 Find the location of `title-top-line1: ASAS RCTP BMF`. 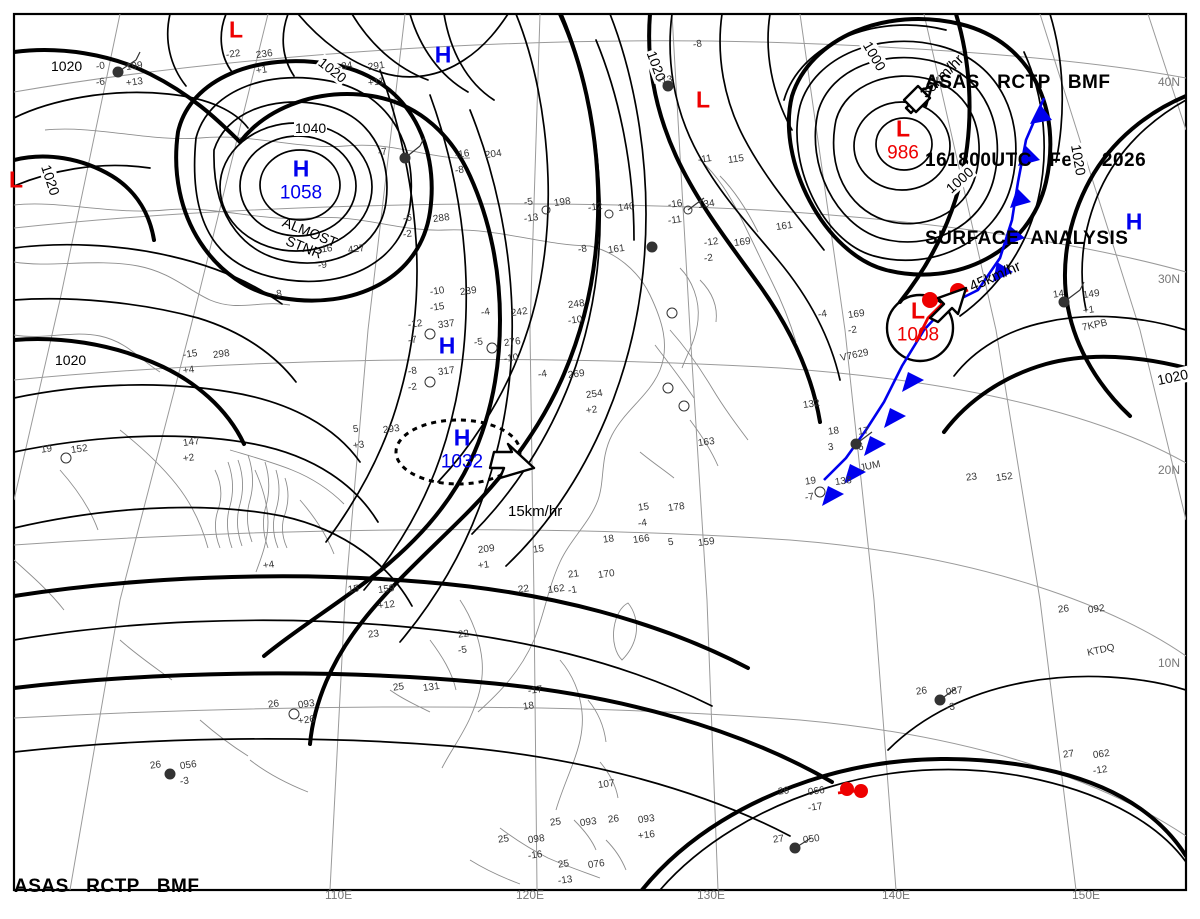

title-top-line1: ASAS RCTP BMF is located at coordinates (1018, 82).